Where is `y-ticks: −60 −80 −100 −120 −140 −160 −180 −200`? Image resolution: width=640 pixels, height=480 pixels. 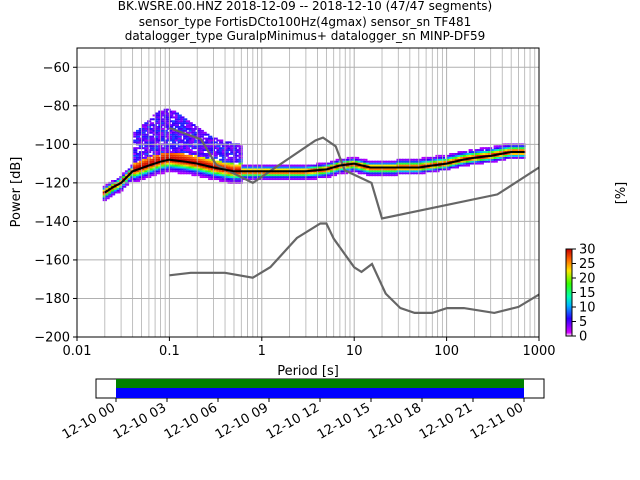
y-ticks: −60 −80 −100 −120 −140 −160 −180 −200 is located at coordinates (55, 203).